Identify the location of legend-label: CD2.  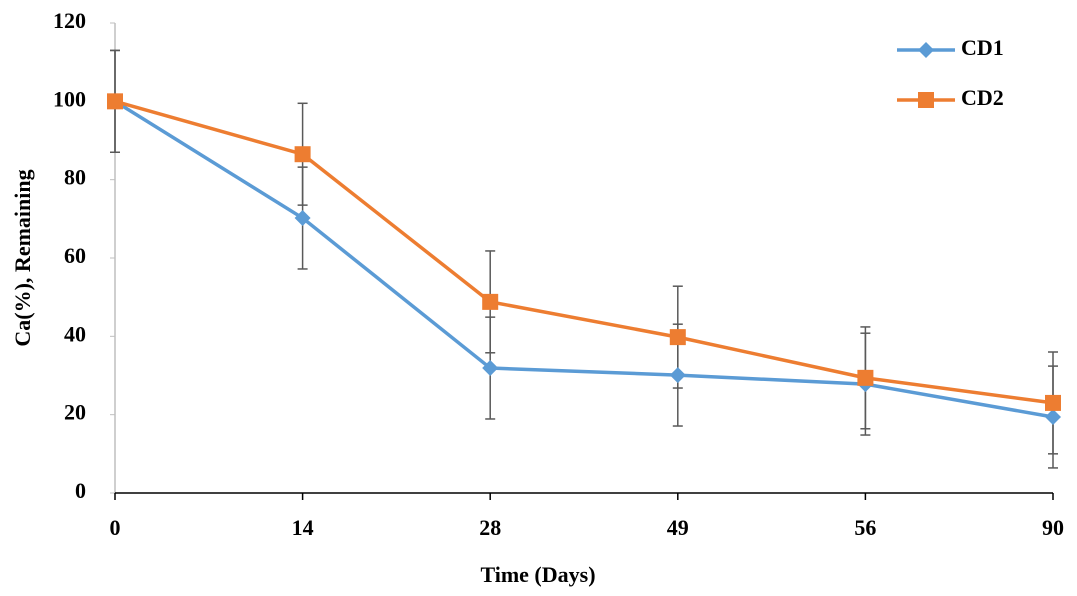
(982, 97).